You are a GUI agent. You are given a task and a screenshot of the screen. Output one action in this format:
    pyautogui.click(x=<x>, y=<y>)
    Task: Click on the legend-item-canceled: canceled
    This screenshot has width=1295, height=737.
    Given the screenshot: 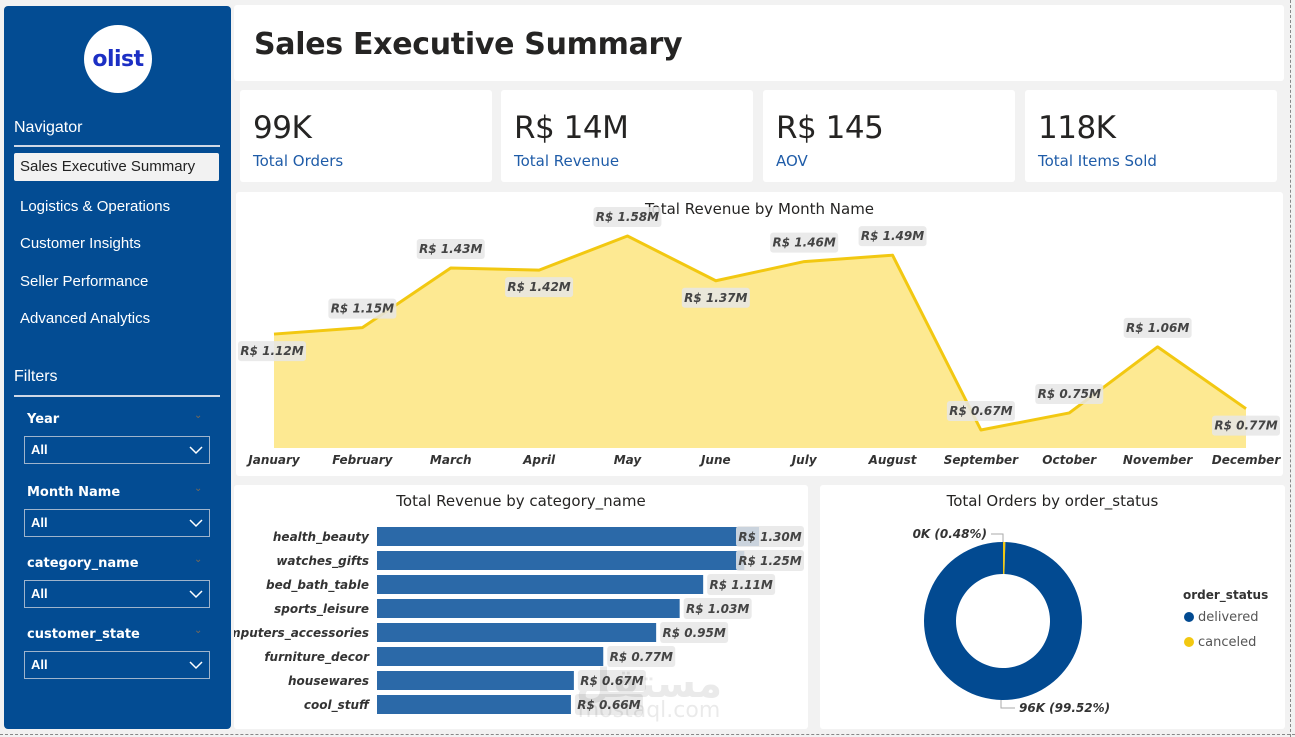 What is the action you would take?
    pyautogui.click(x=1227, y=642)
    